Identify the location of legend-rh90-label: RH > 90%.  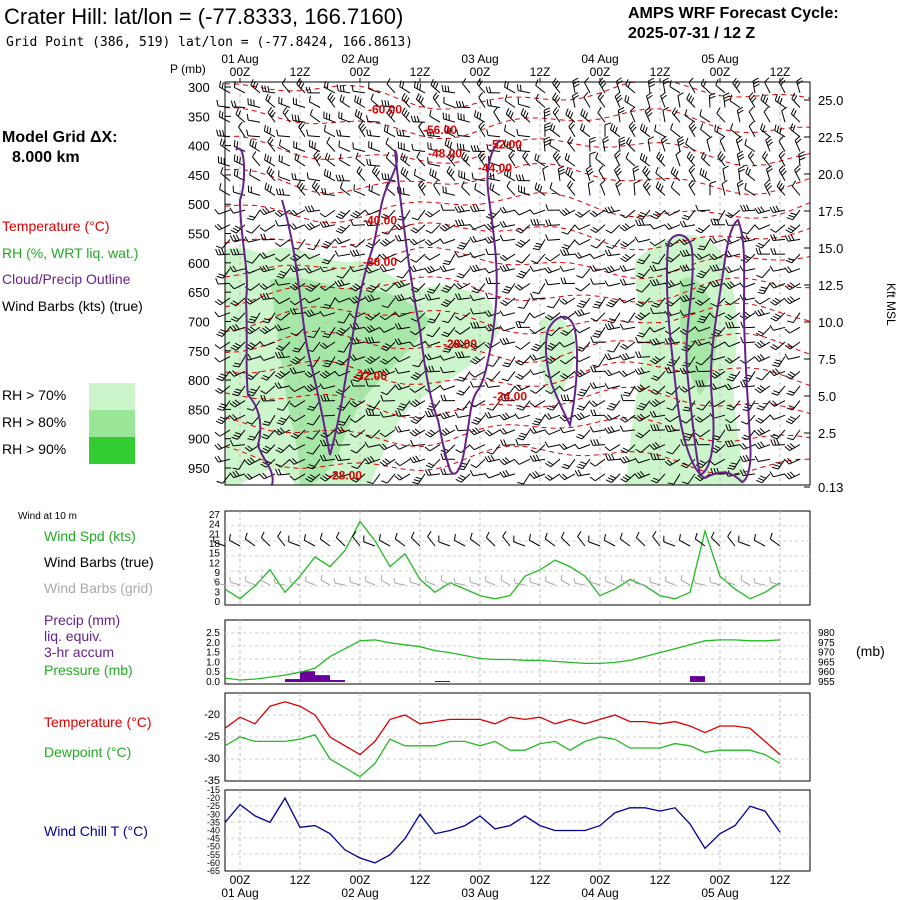
(34, 449).